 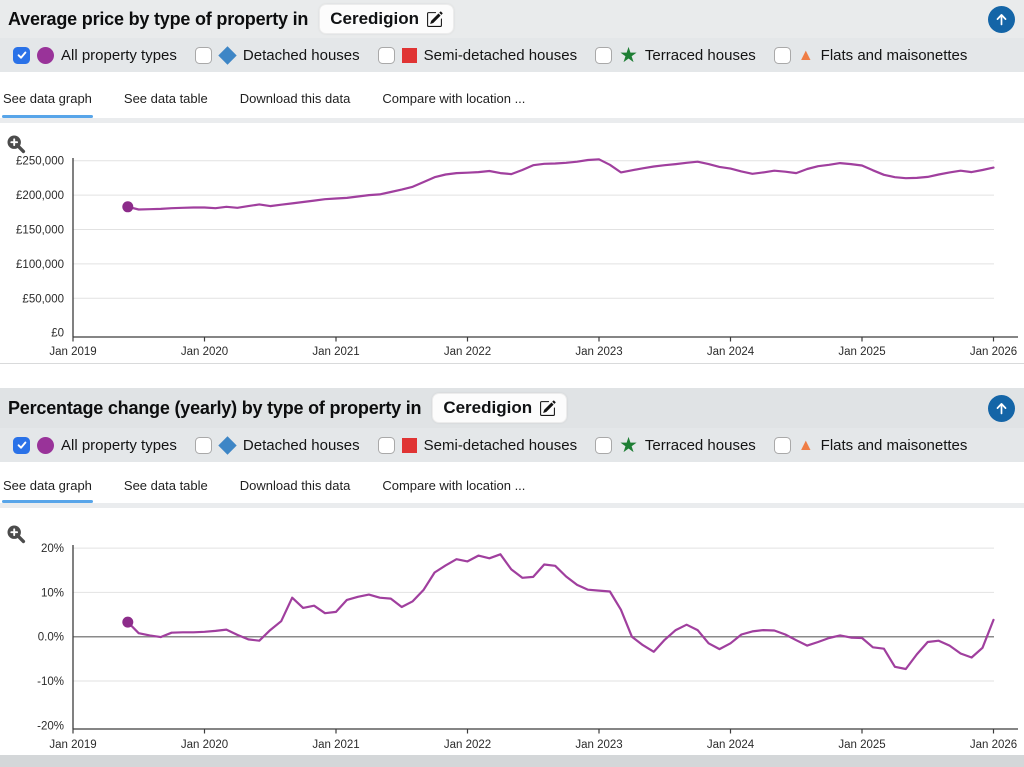 What do you see at coordinates (512, 363) in the screenshot?
I see `panel-divider` at bounding box center [512, 363].